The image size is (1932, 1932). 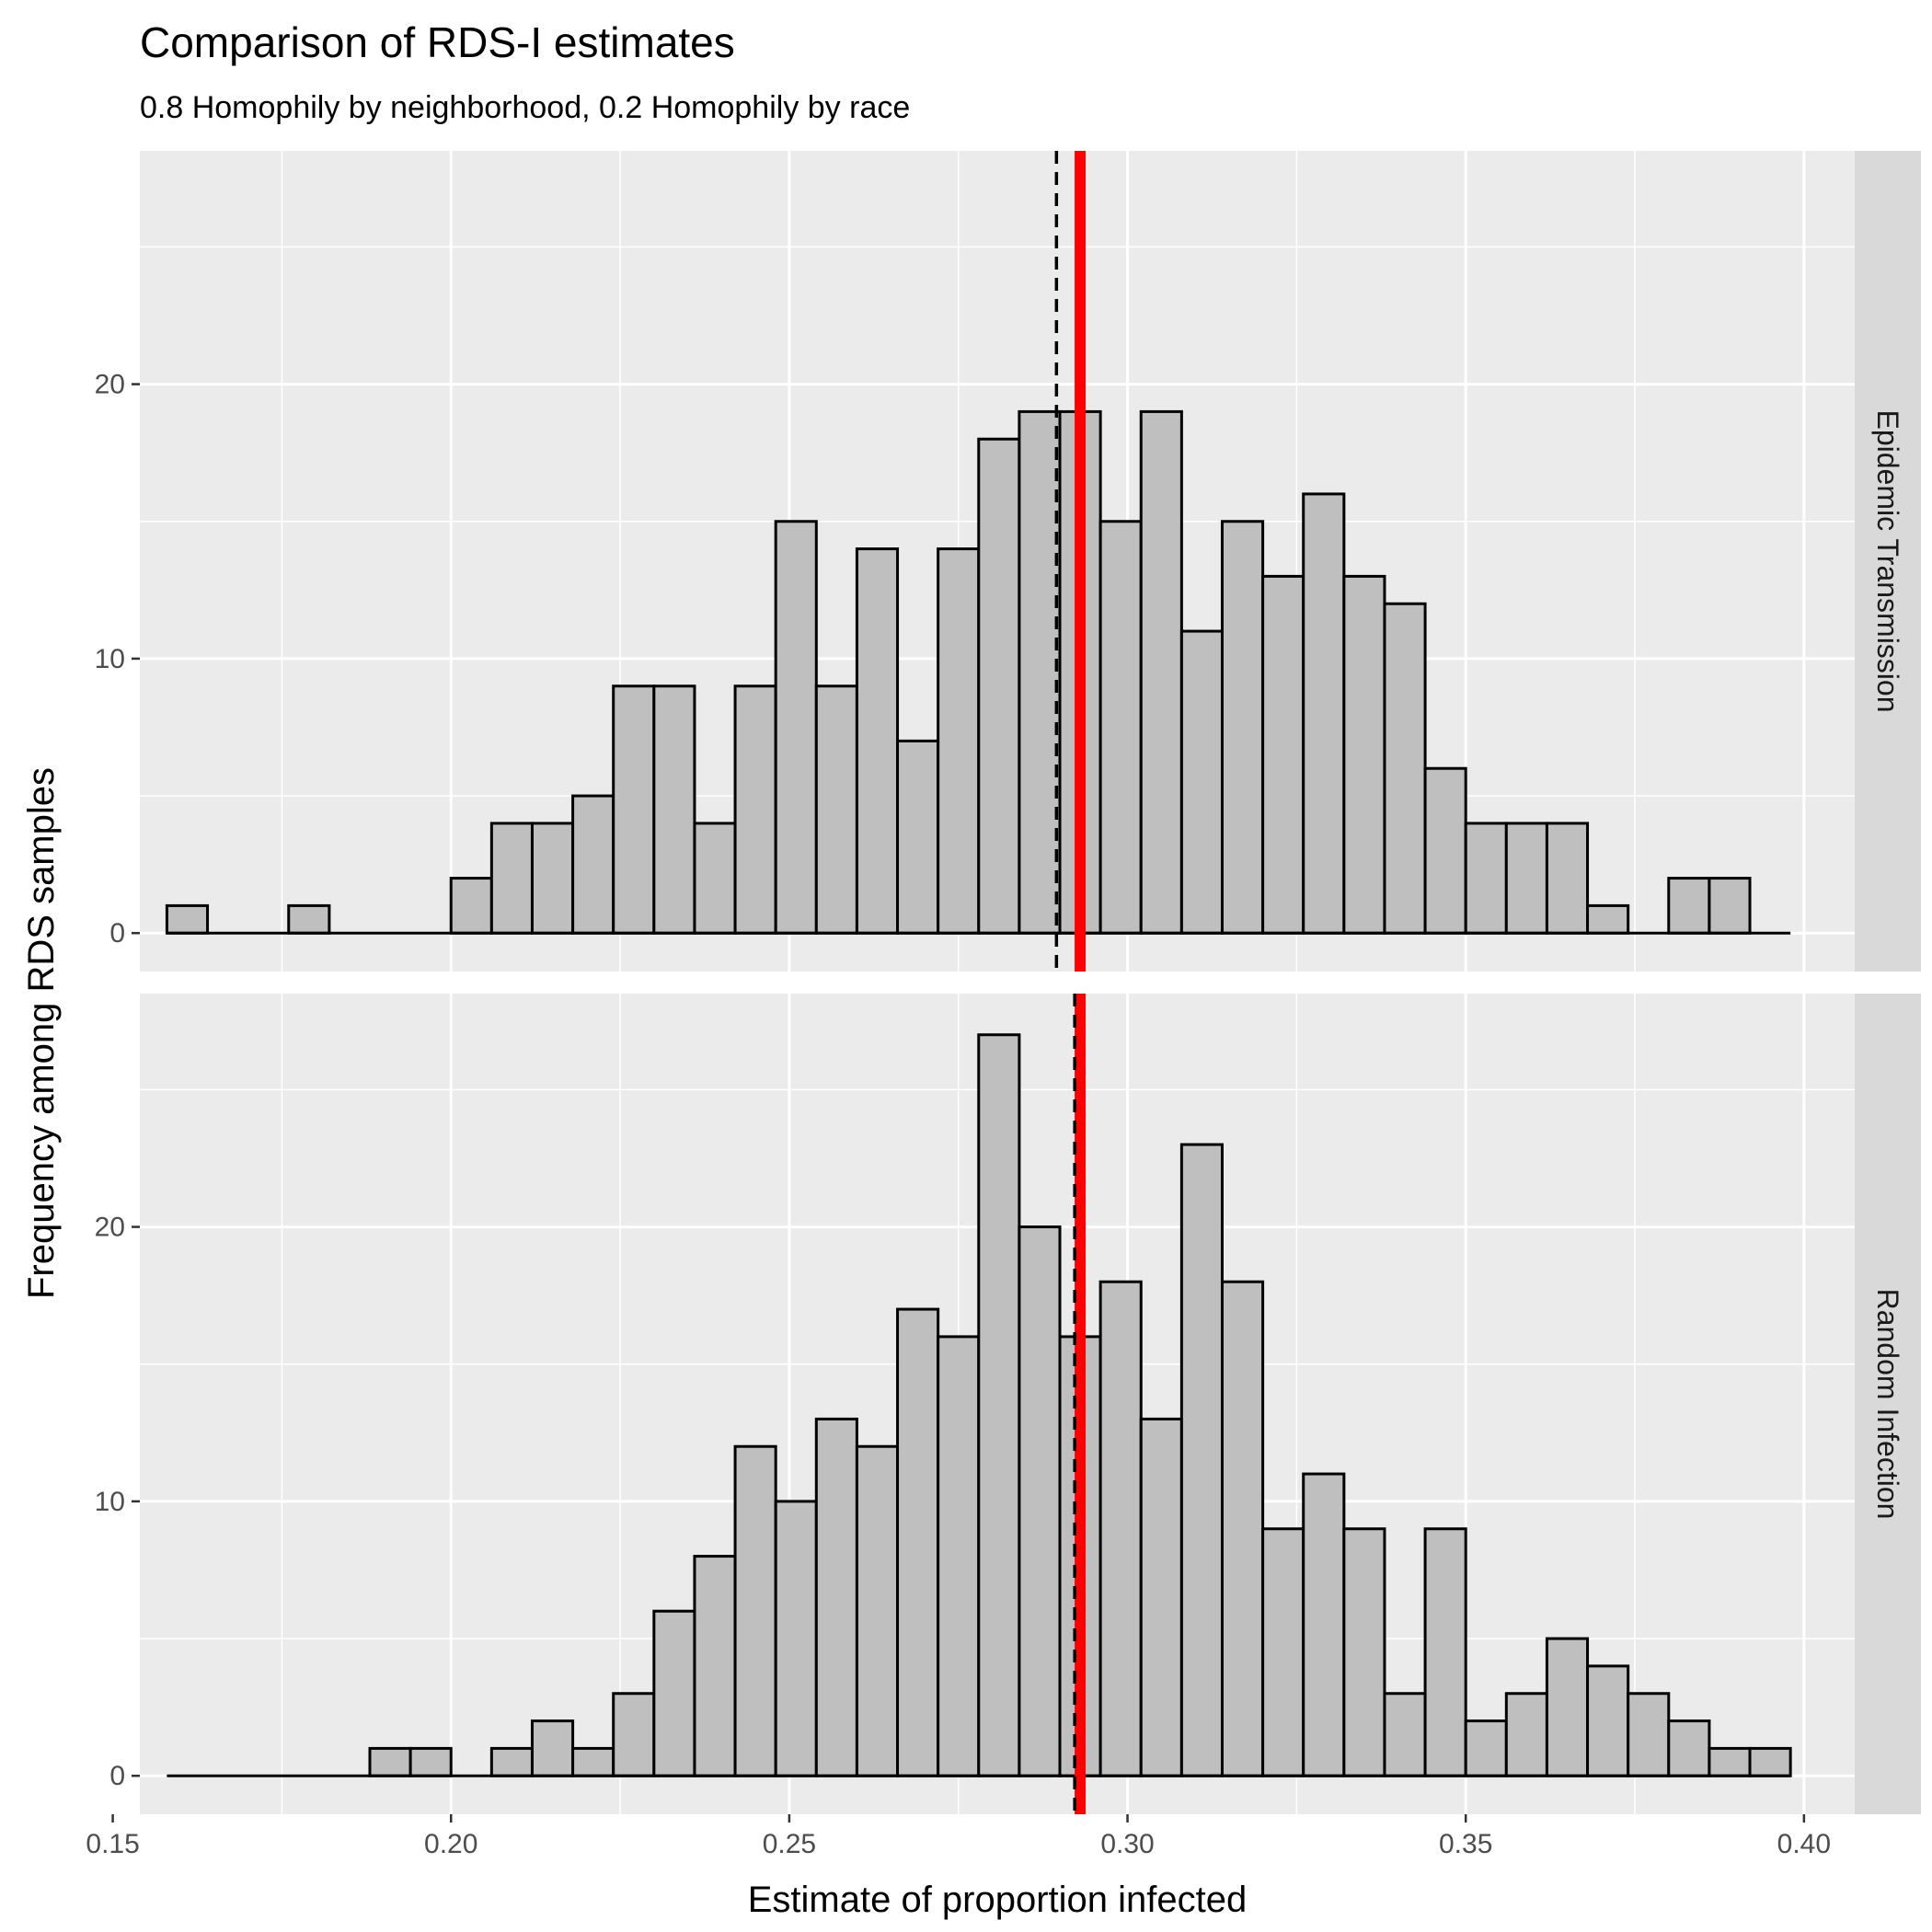 What do you see at coordinates (1127, 1844) in the screenshot?
I see `x-tick-label: 0.30` at bounding box center [1127, 1844].